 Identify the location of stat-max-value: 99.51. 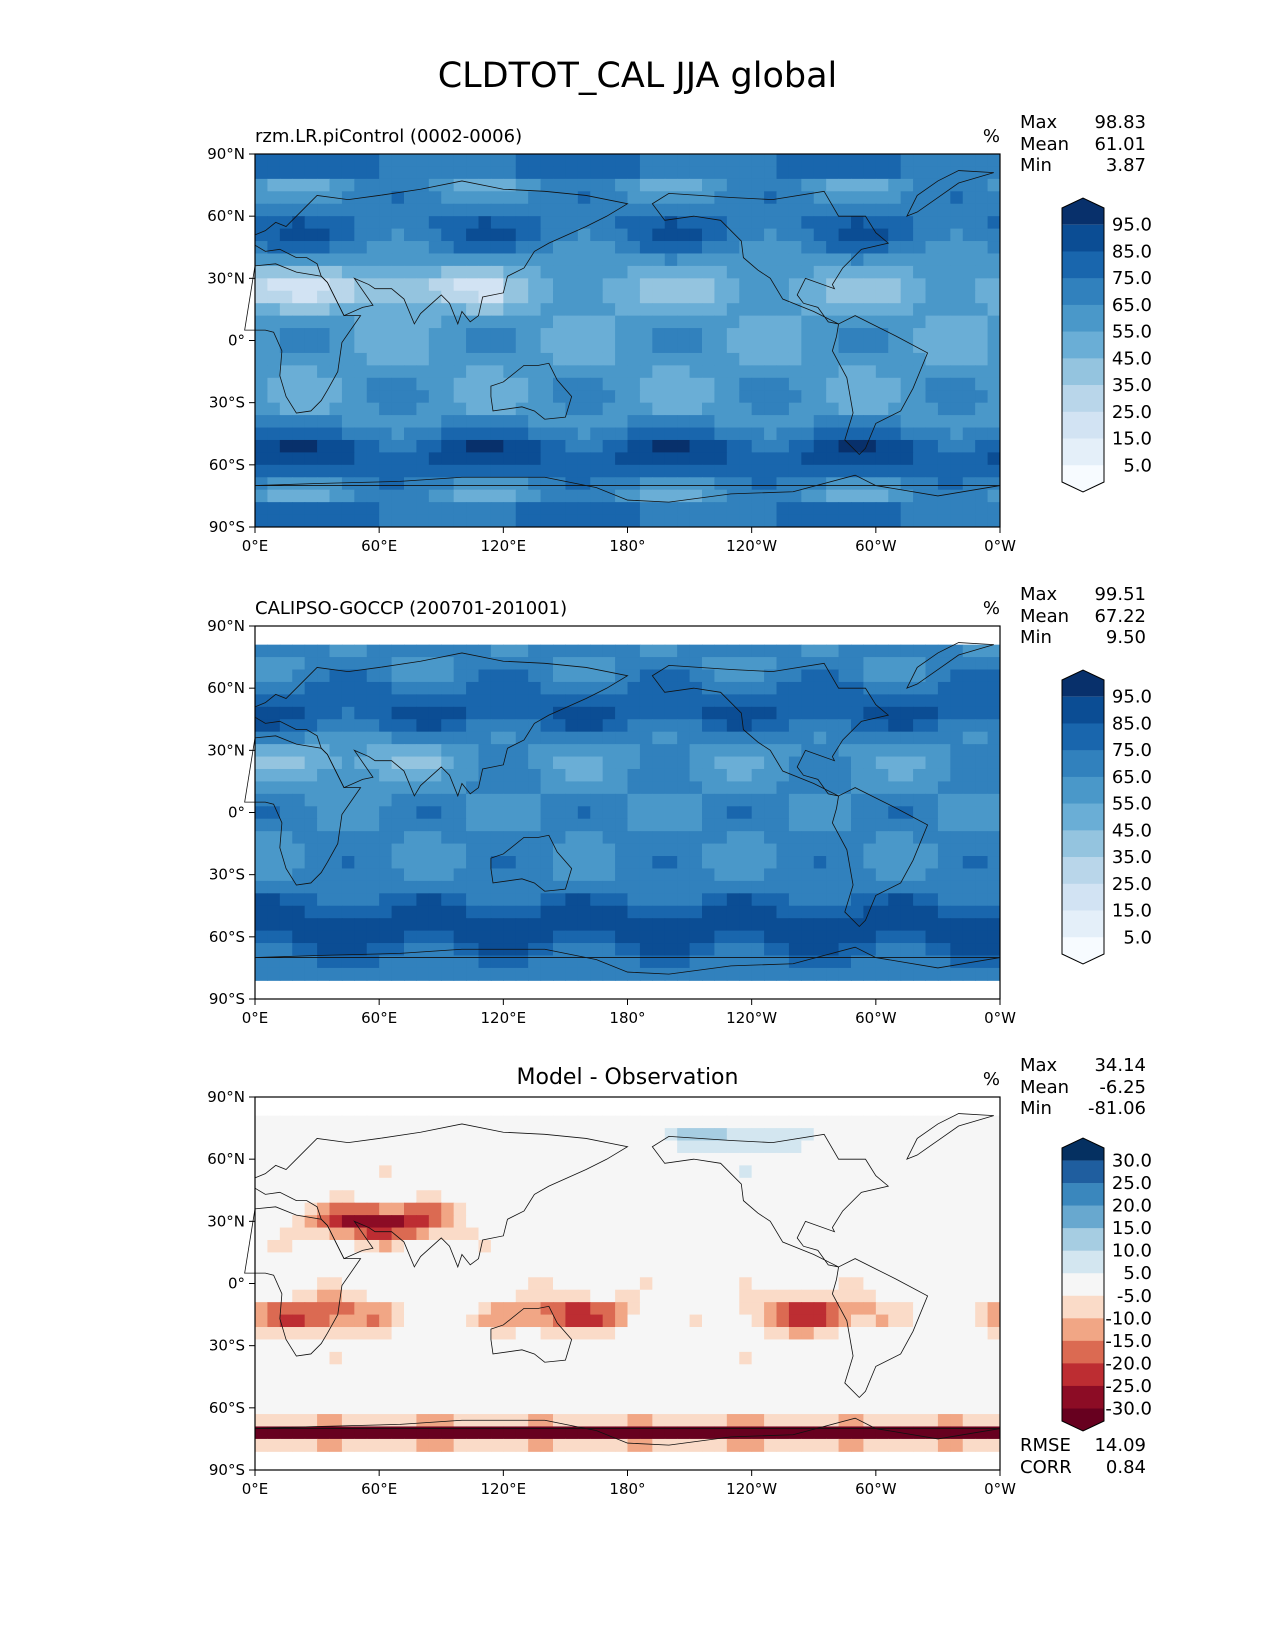
(1120, 595).